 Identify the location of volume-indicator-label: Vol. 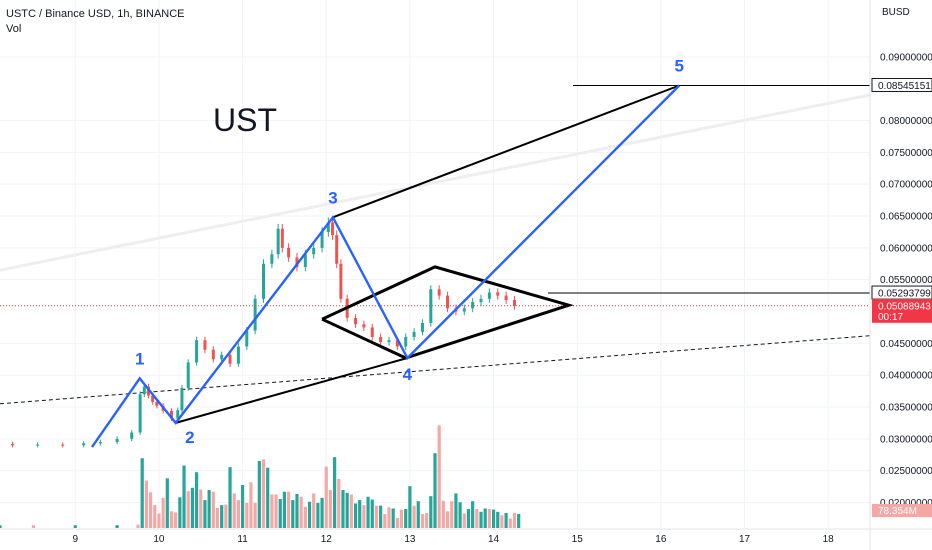
(14, 29).